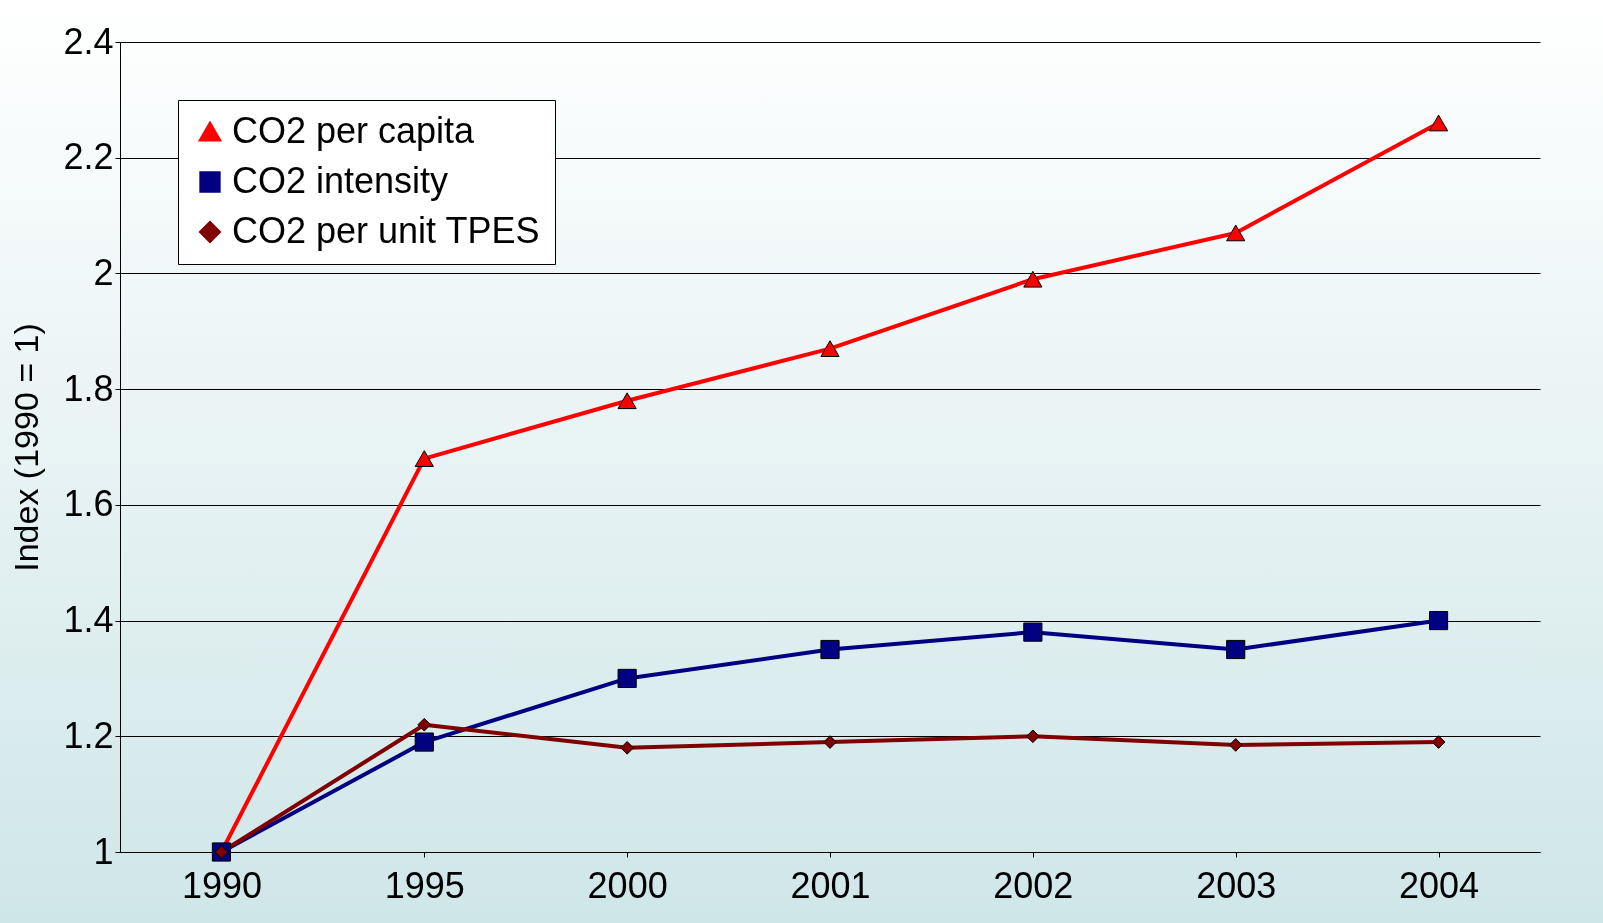 The width and height of the screenshot is (1603, 923). Describe the element at coordinates (103, 272) in the screenshot. I see `y-tick-label: 2` at that location.